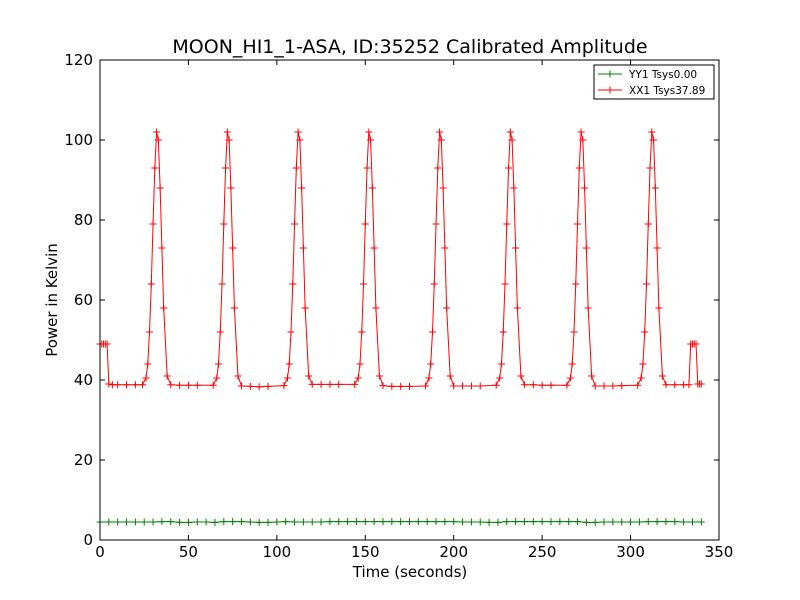 The width and height of the screenshot is (800, 600). What do you see at coordinates (719, 552) in the screenshot?
I see `x-tick-label: 350` at bounding box center [719, 552].